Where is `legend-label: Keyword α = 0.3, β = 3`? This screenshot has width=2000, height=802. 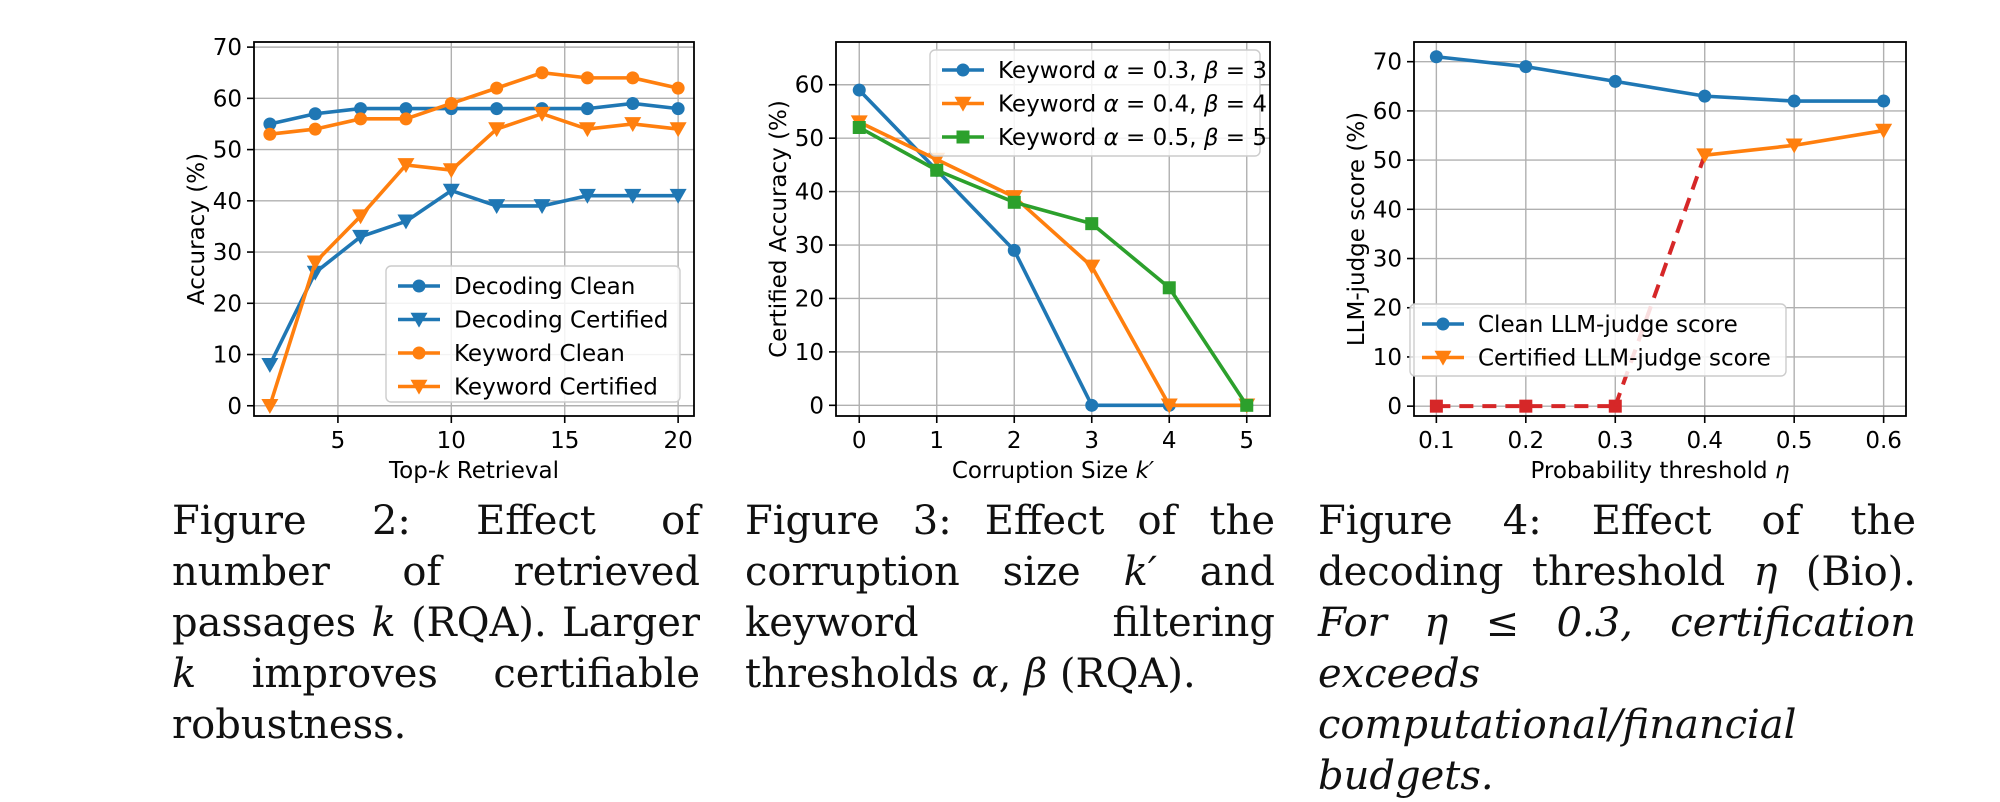 legend-label: Keyword α = 0.3, β = 3 is located at coordinates (1132, 71).